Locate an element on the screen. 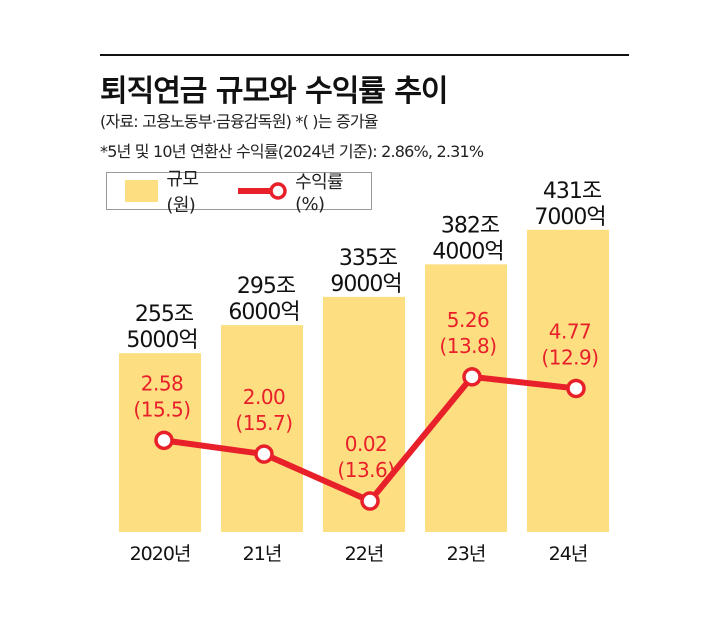 The width and height of the screenshot is (728, 644). bar-label-line1: 255조 is located at coordinates (164, 314).